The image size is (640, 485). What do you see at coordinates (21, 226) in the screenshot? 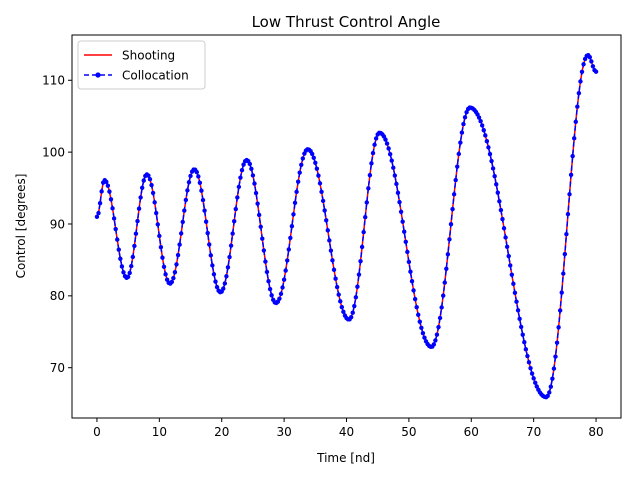
I see `y-axis-label: Control [degrees]` at bounding box center [21, 226].